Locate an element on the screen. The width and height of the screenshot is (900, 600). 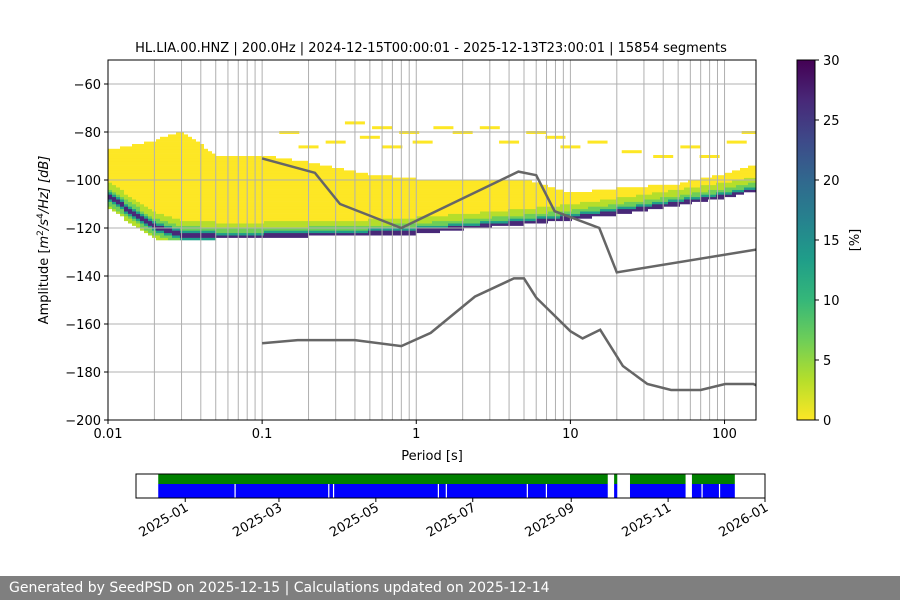
y-tick-label: −60 is located at coordinates (87, 85).